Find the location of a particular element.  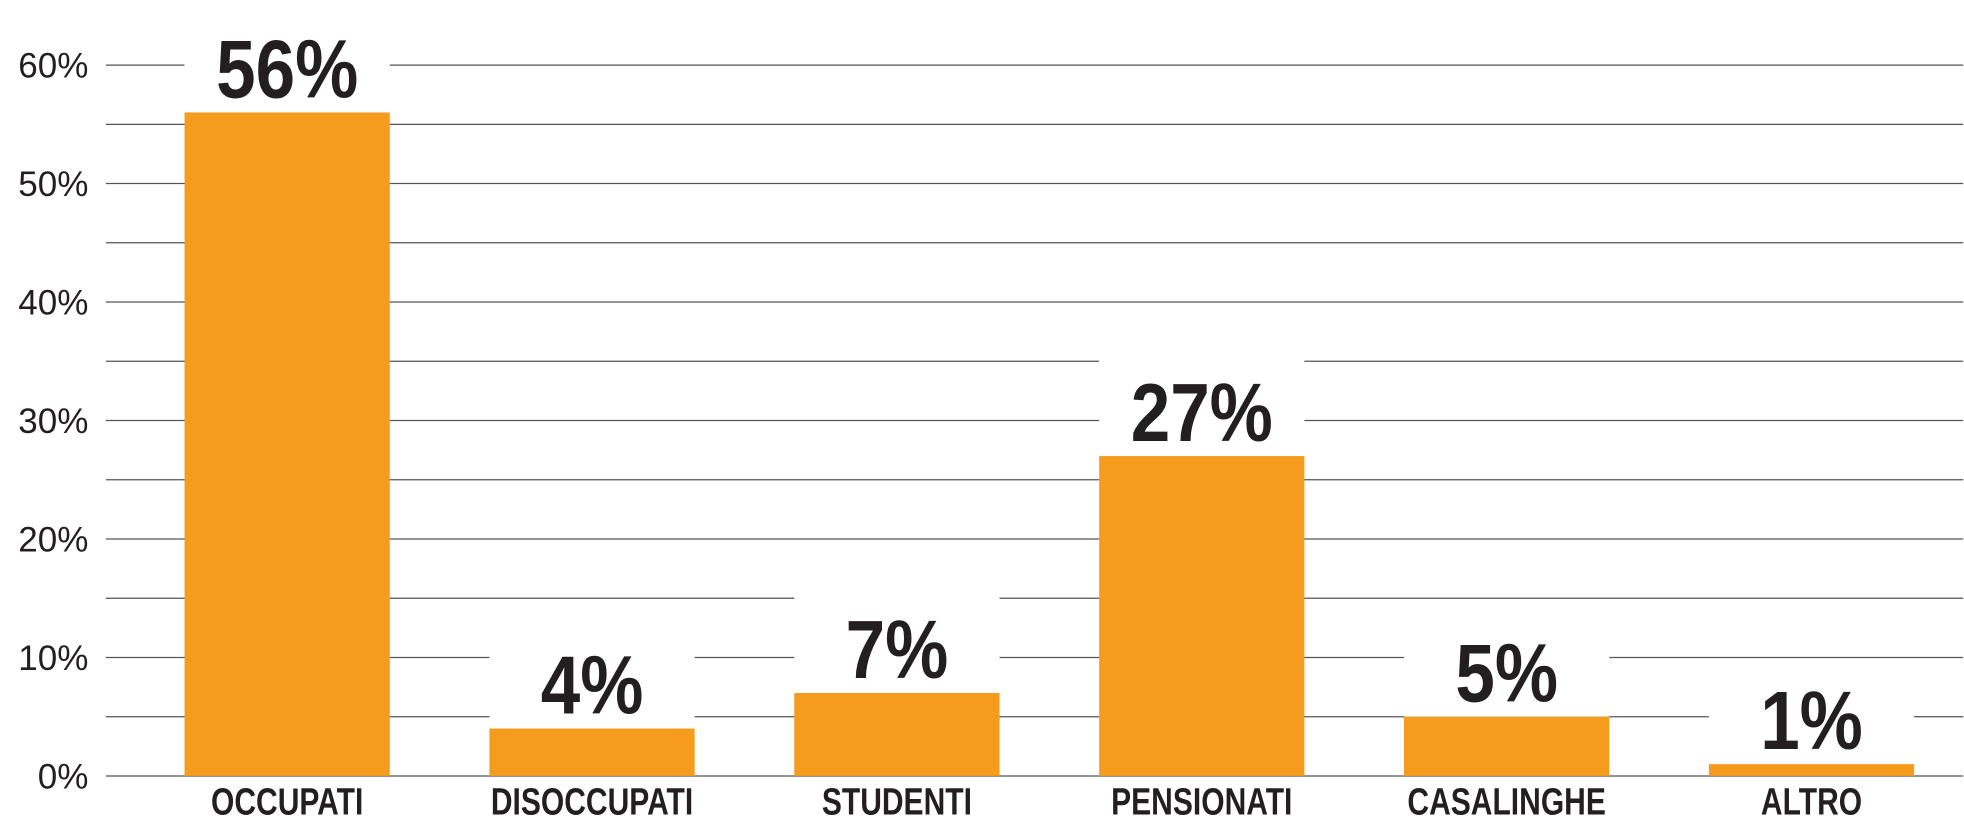

x-tick-label: STUDENTI is located at coordinates (897, 801).